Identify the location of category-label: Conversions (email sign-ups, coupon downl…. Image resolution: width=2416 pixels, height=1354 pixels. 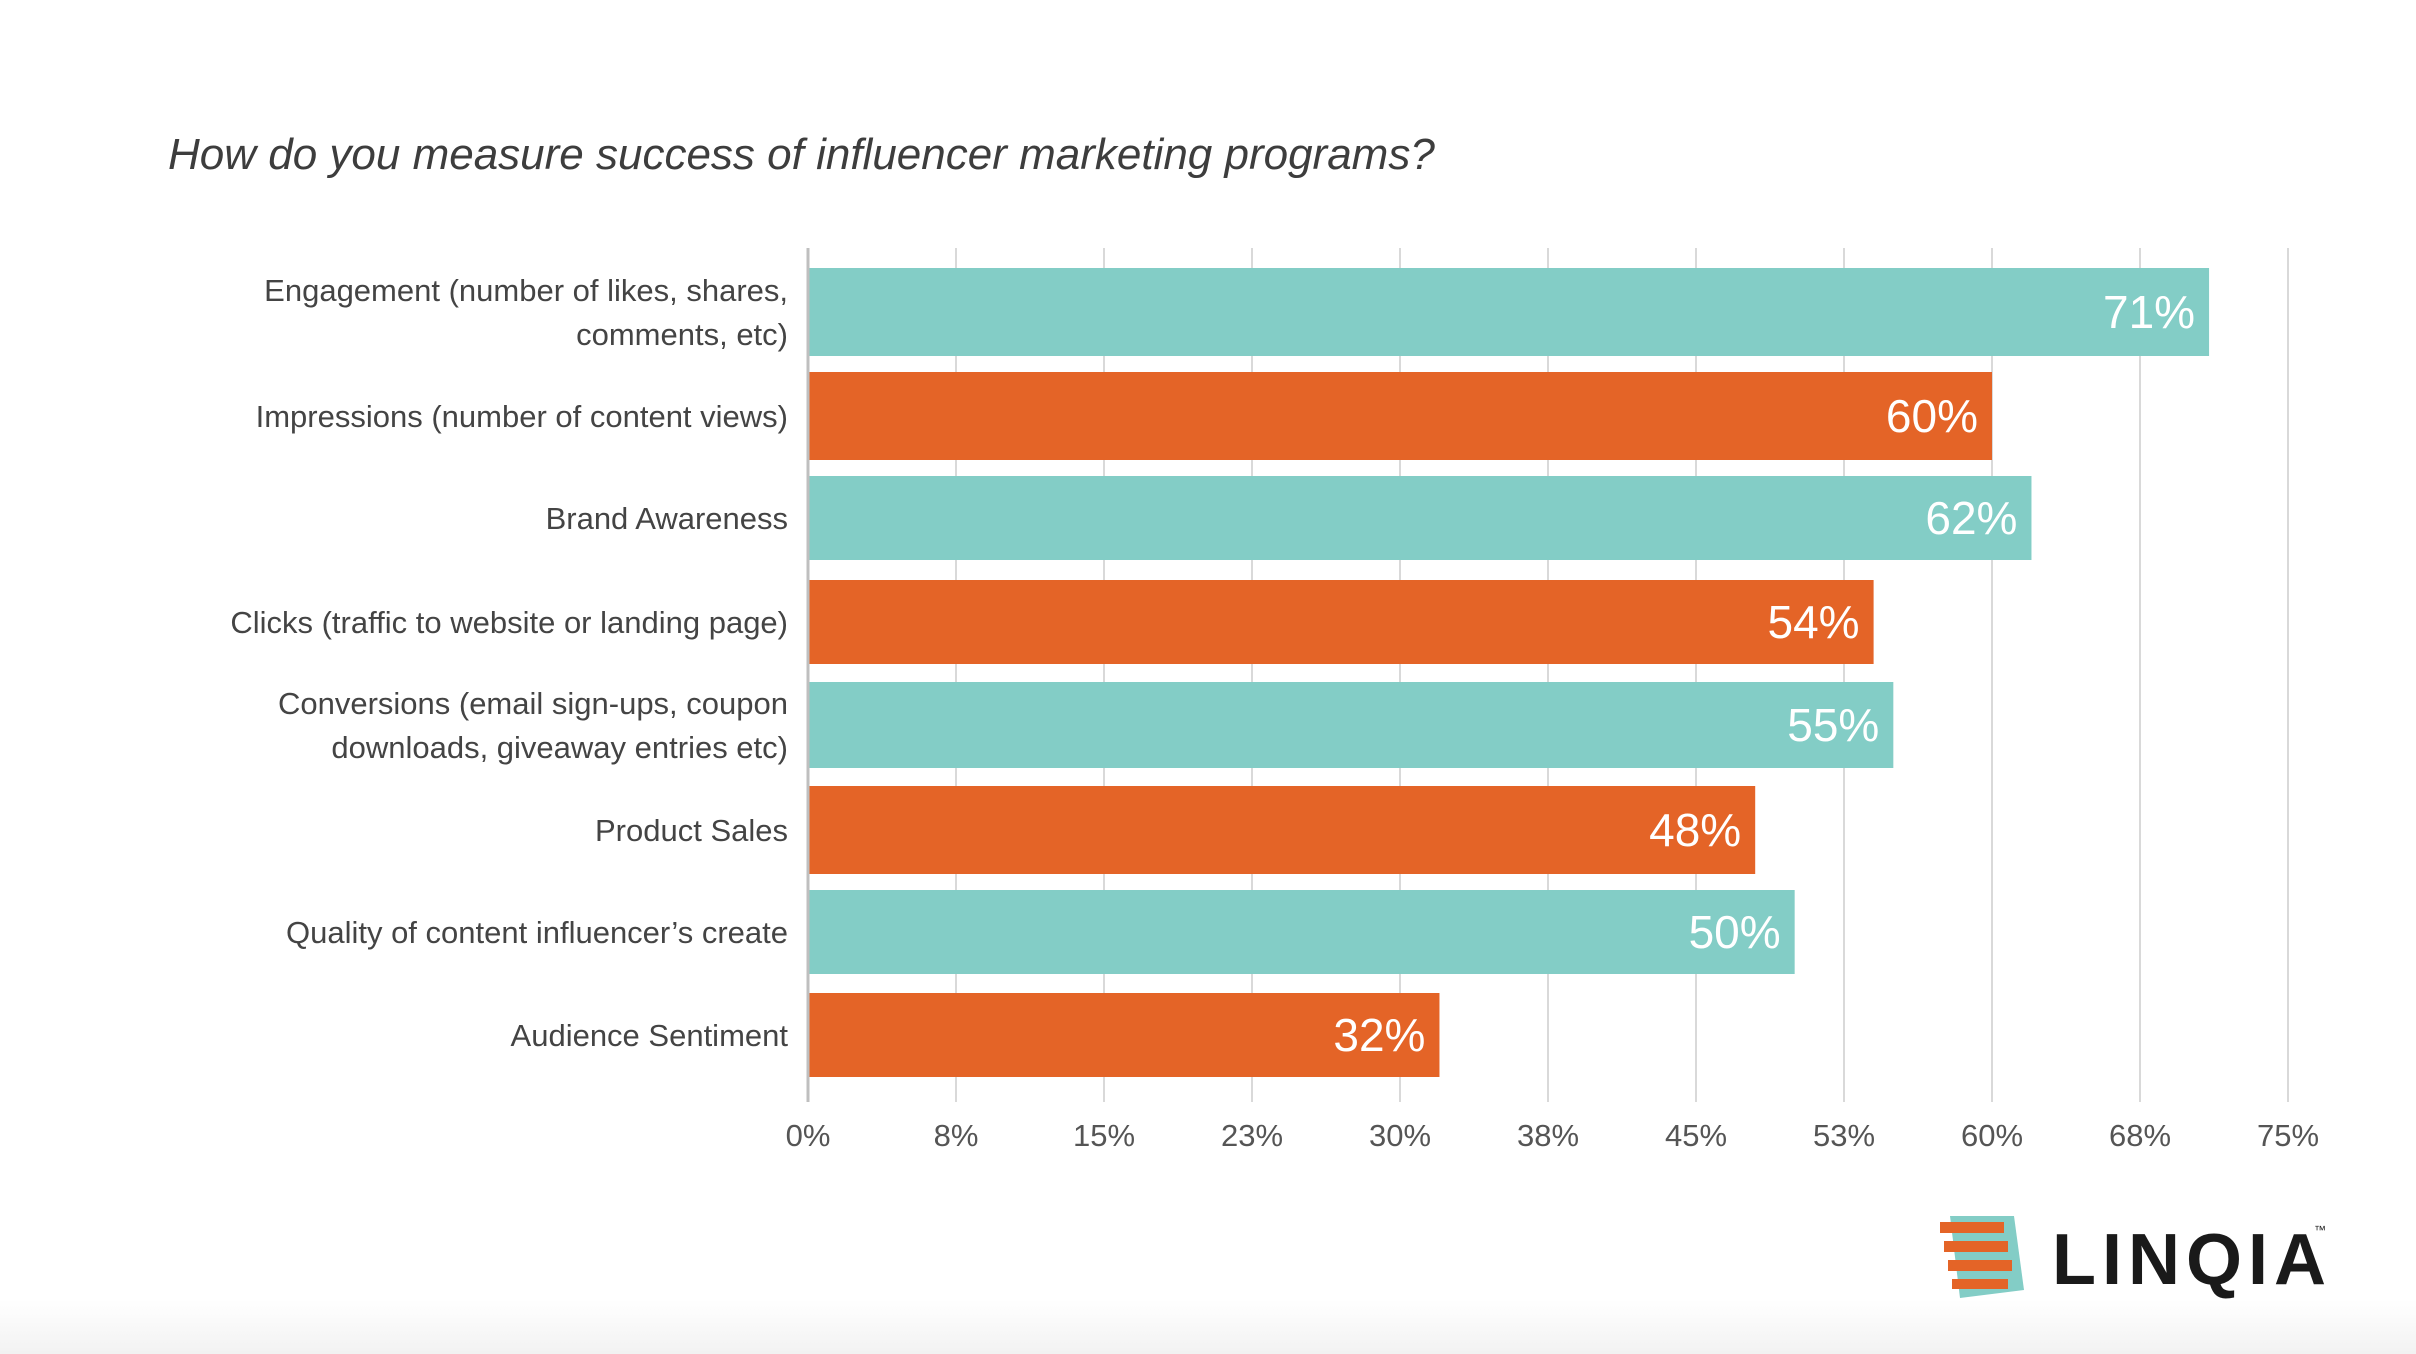
(533, 725).